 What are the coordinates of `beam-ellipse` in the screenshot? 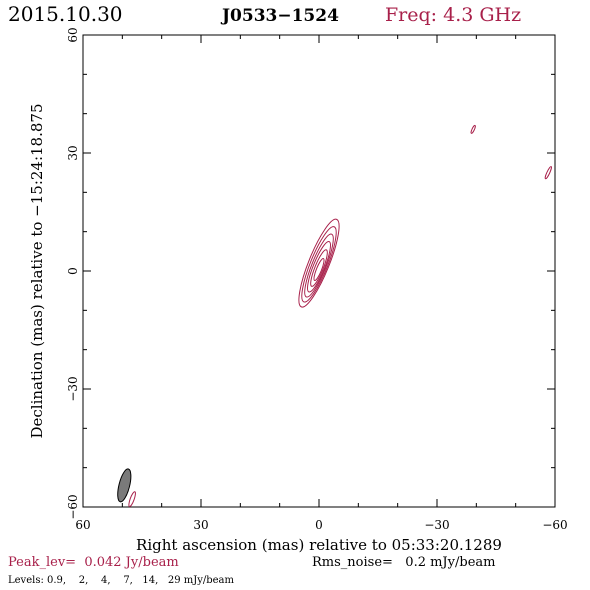 It's located at (124, 485).